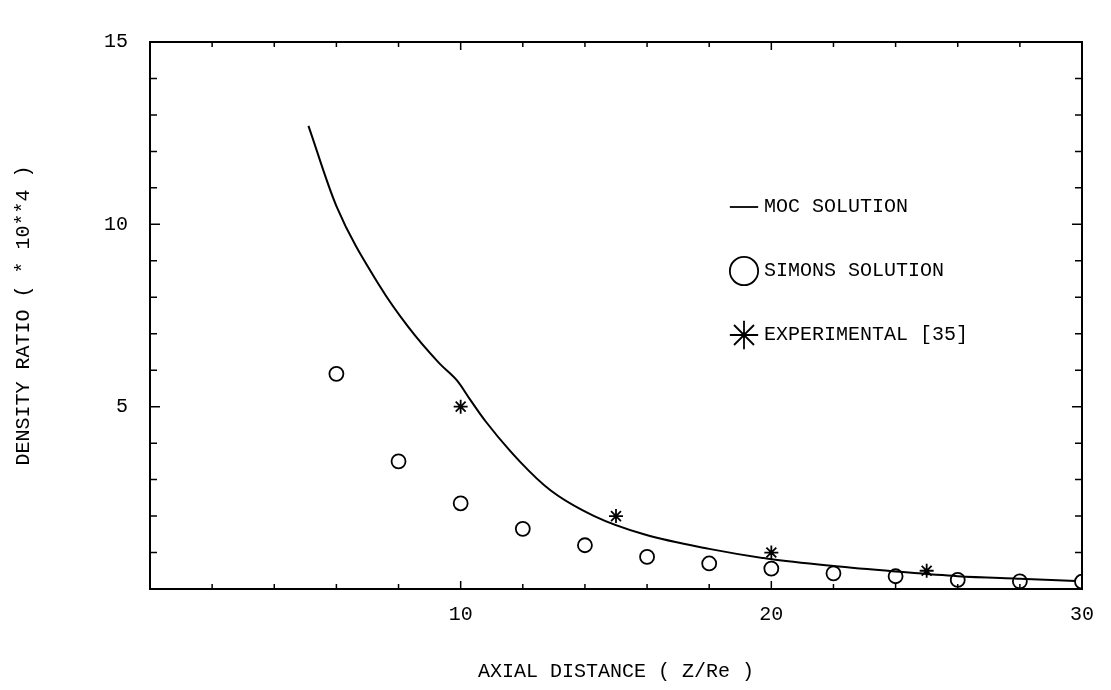 This screenshot has height=690, width=1111. Describe the element at coordinates (866, 335) in the screenshot. I see `legend-label: EXPERIMENTAL [35]` at that location.